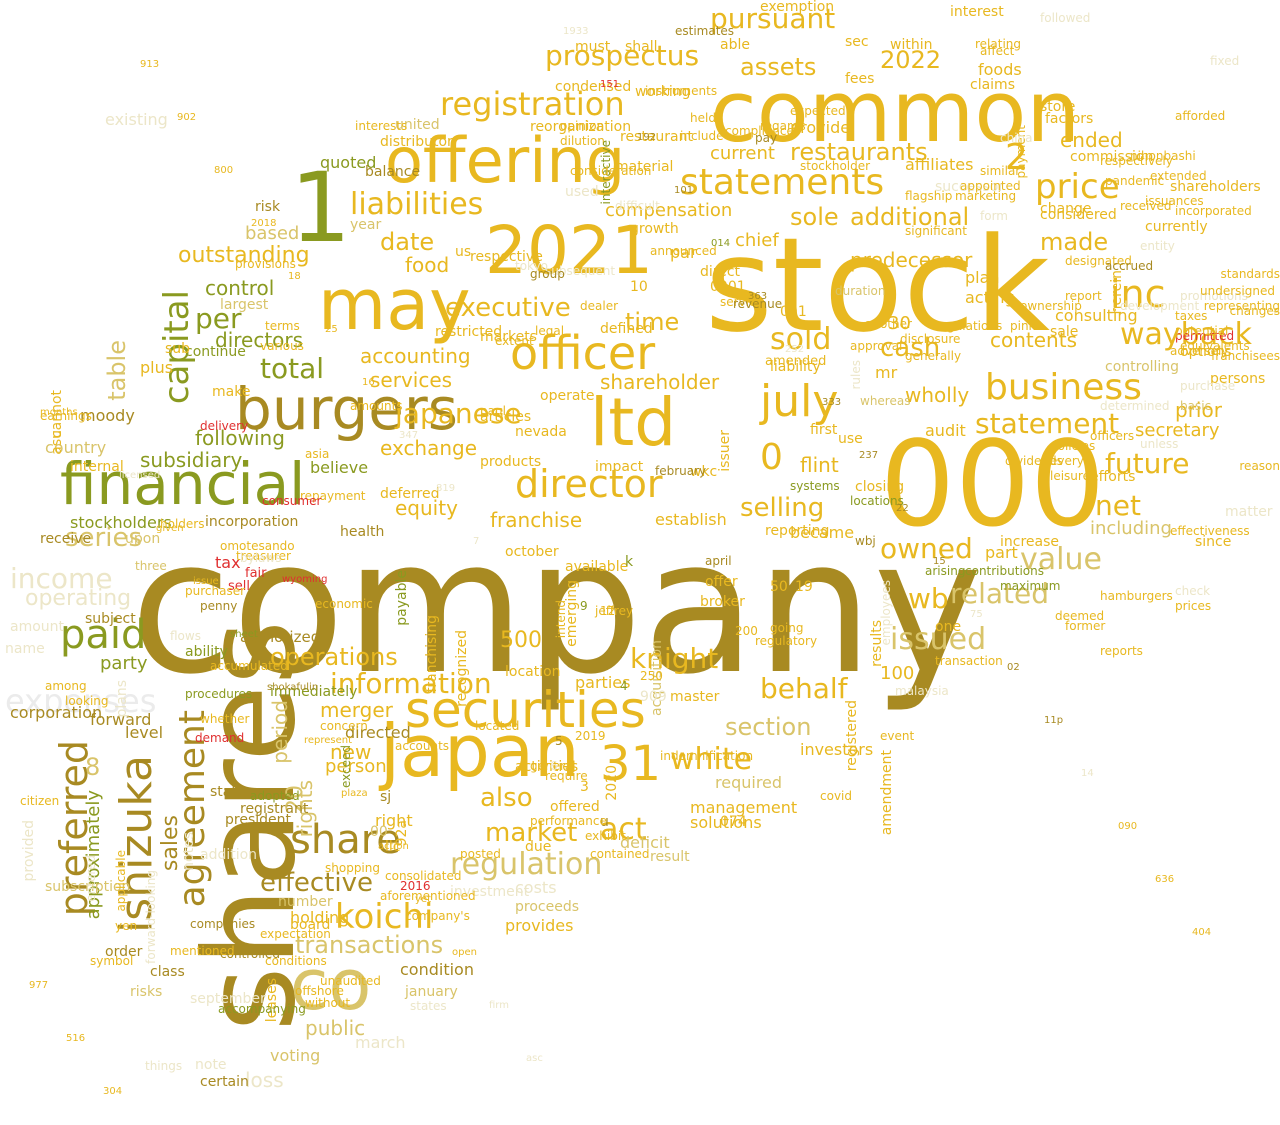  Describe the element at coordinates (124, 952) in the screenshot. I see `cloud-word: order` at that location.